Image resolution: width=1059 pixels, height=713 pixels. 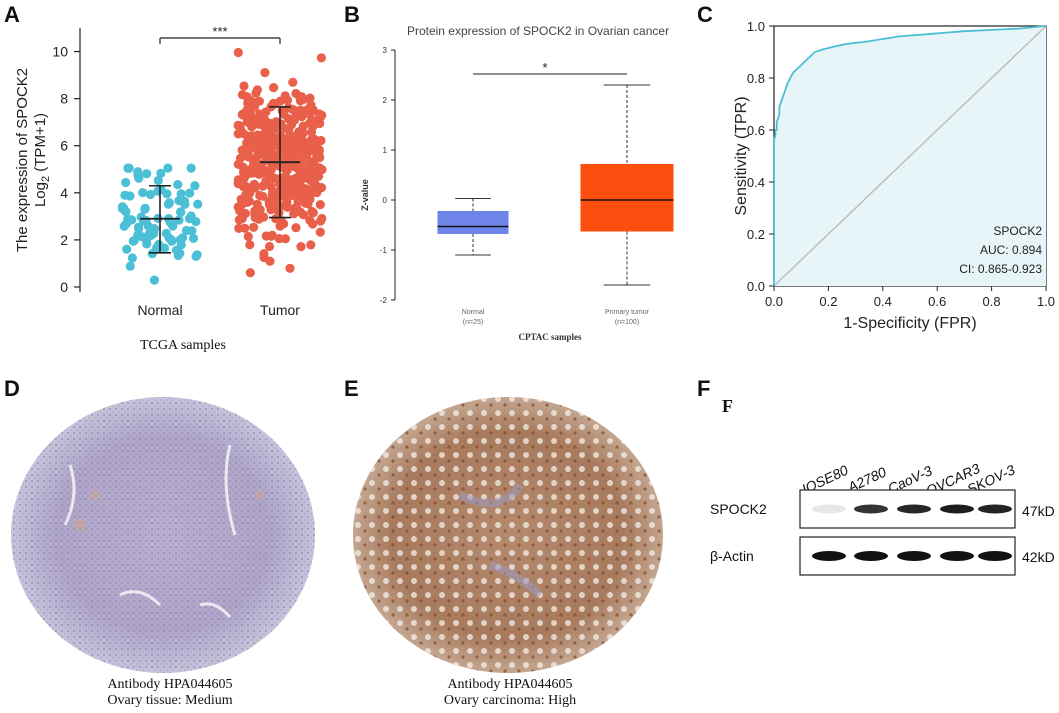 I want to click on c-ytick-label: 0.8, so click(x=756, y=78).